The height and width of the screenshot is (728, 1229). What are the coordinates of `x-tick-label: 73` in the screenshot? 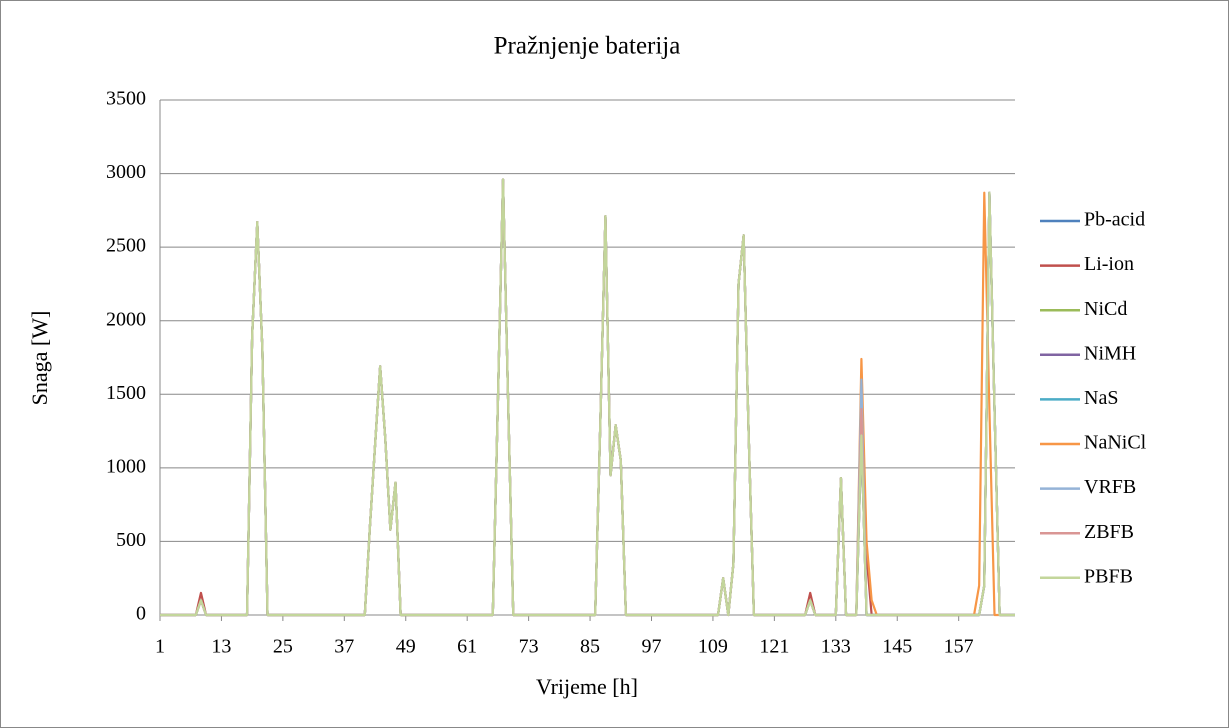 It's located at (529, 647).